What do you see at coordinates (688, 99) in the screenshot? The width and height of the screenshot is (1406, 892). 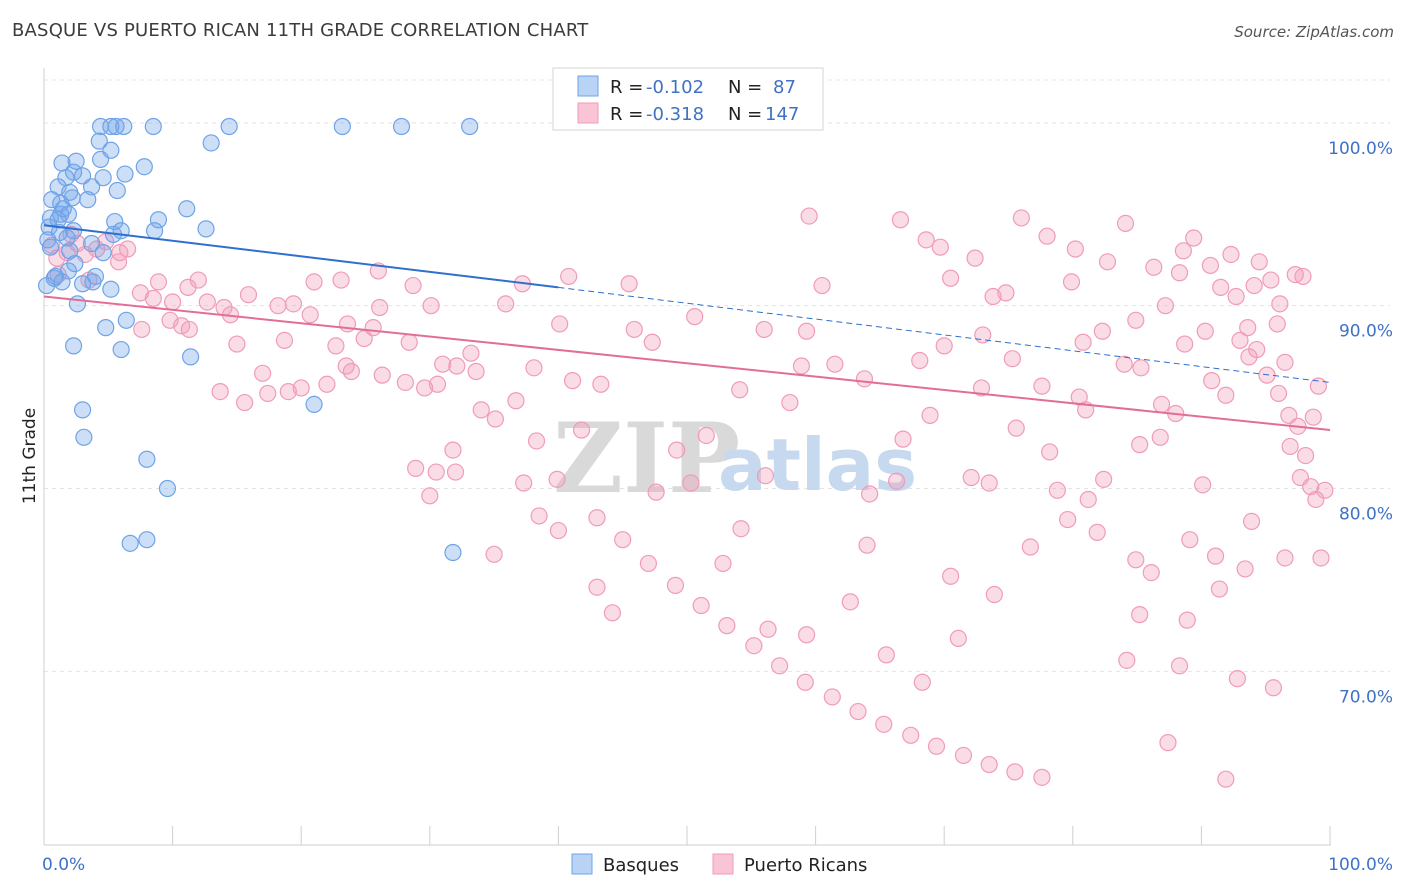 I see `legend-inset: R = -0.102 N = 87 R = -0.318 N = 147` at bounding box center [688, 99].